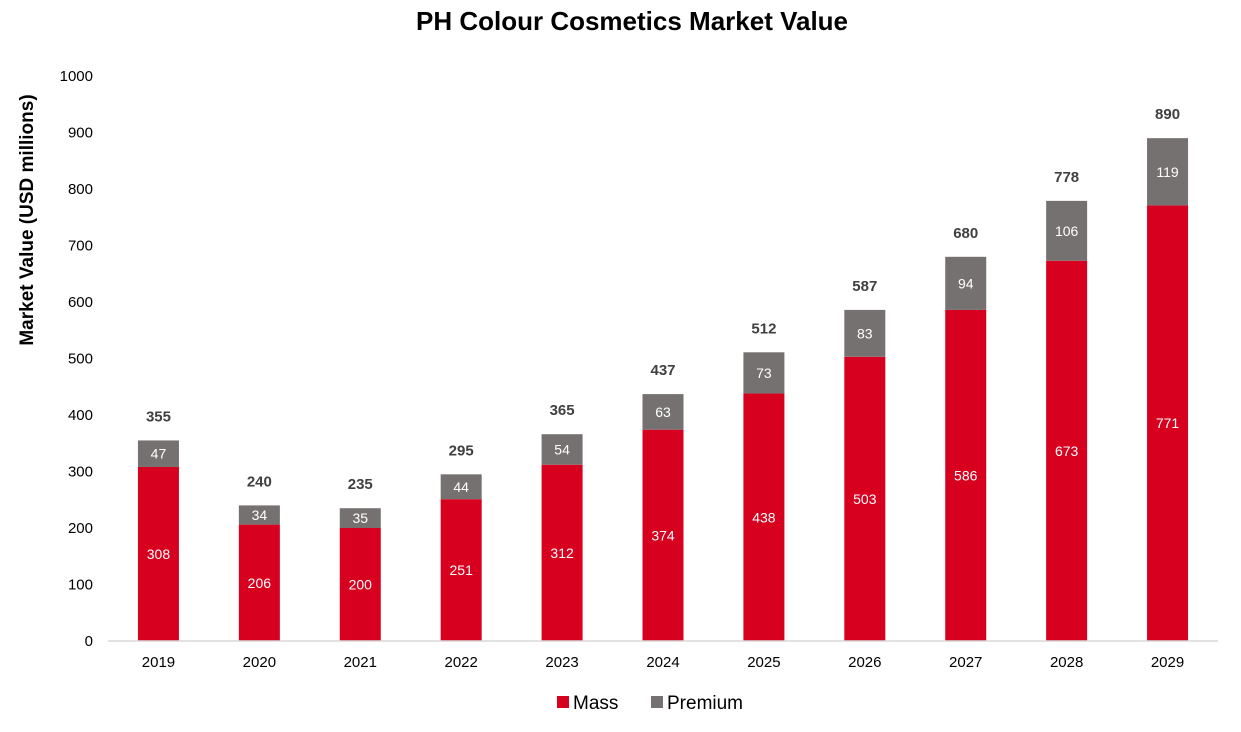 The height and width of the screenshot is (732, 1241). Describe the element at coordinates (1066, 177) in the screenshot. I see `total-label: 778` at that location.